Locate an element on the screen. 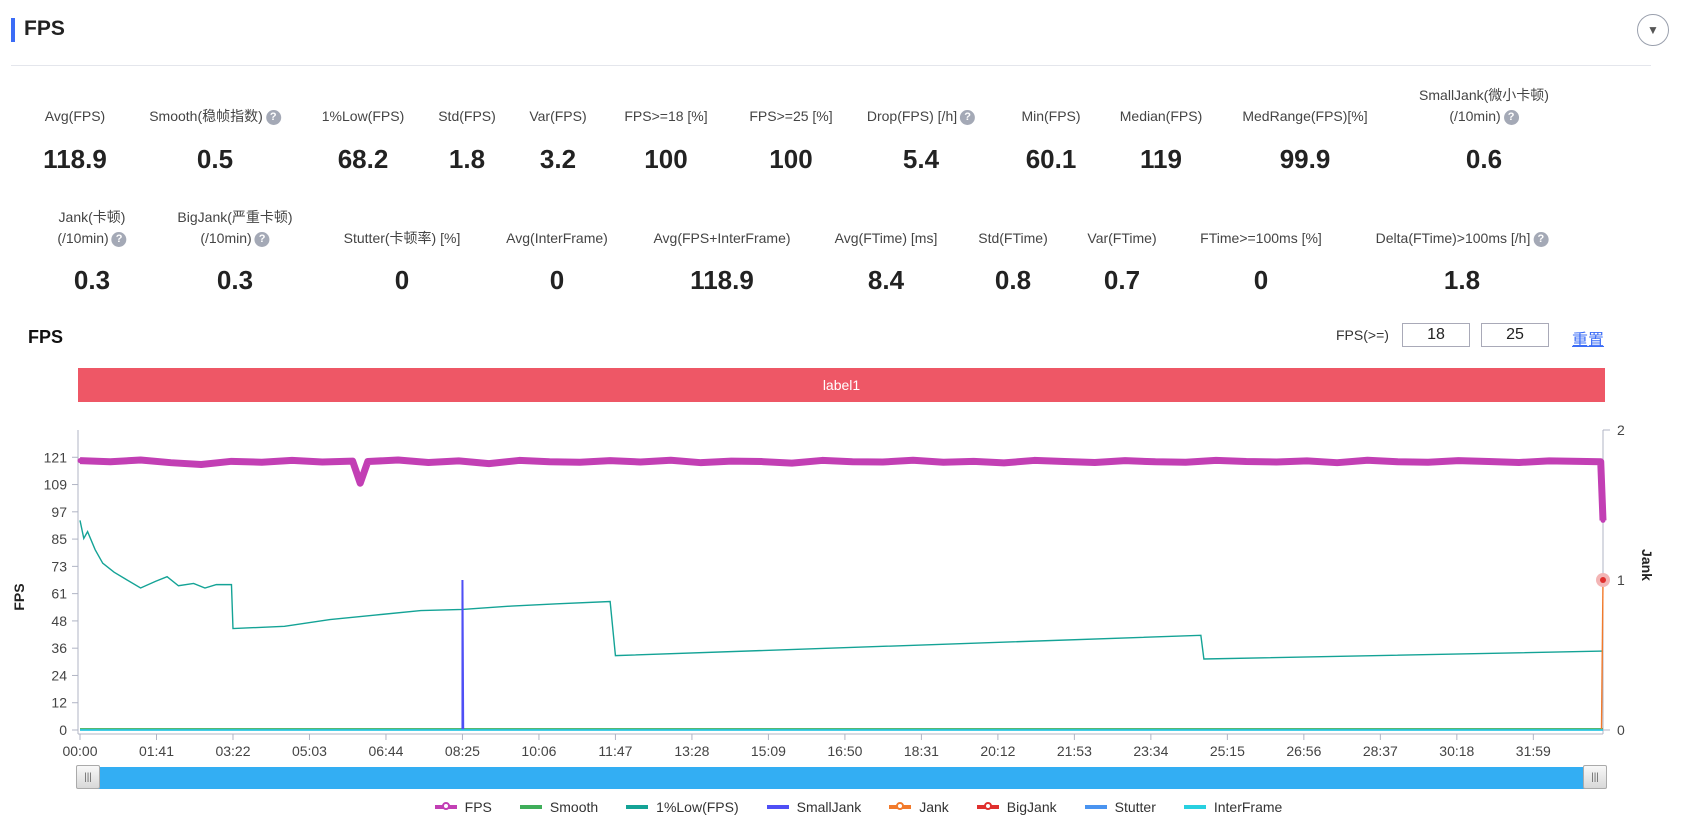 Image resolution: width=1687 pixels, height=820 pixels. legend-item-1-low-fps-: 1%Low(FPS) is located at coordinates (682, 807).